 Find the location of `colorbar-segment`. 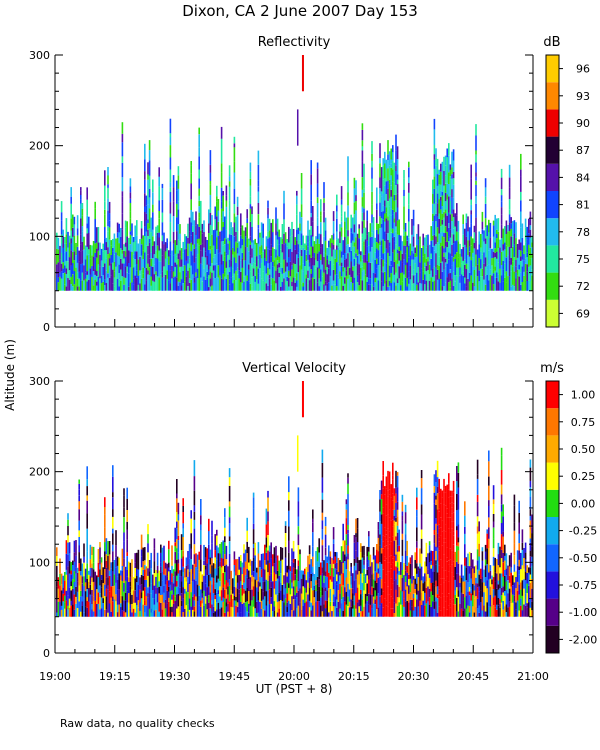

colorbar-segment is located at coordinates (552, 69).